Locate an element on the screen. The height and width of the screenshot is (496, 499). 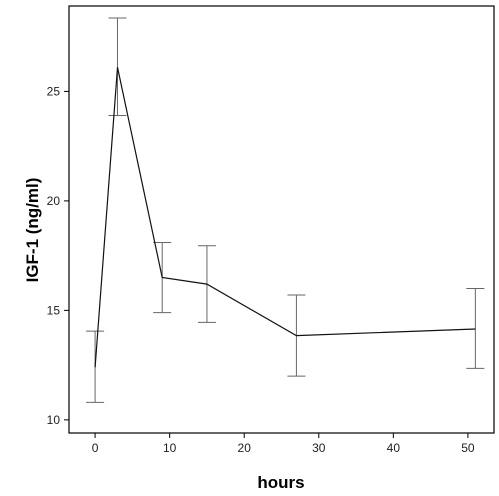
x-tick-label: 20 is located at coordinates (245, 448).